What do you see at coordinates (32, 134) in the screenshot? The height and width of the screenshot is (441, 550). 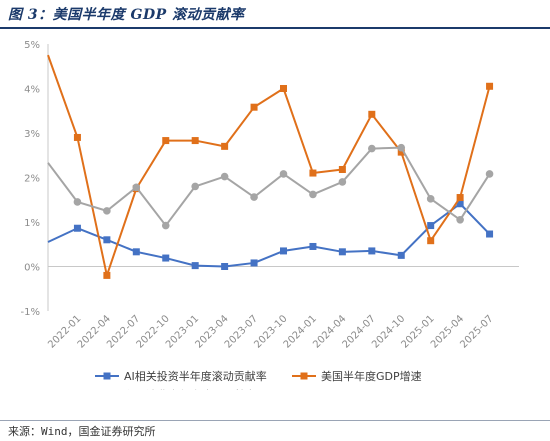 I see `y-tick-label: 3%` at bounding box center [32, 134].